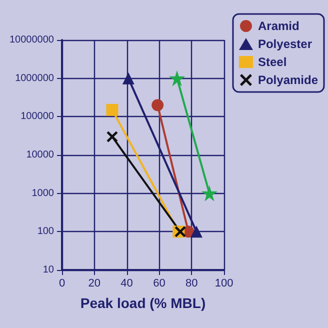 The height and width of the screenshot is (328, 328). What do you see at coordinates (288, 80) in the screenshot?
I see `legend-label: Polyamide` at bounding box center [288, 80].